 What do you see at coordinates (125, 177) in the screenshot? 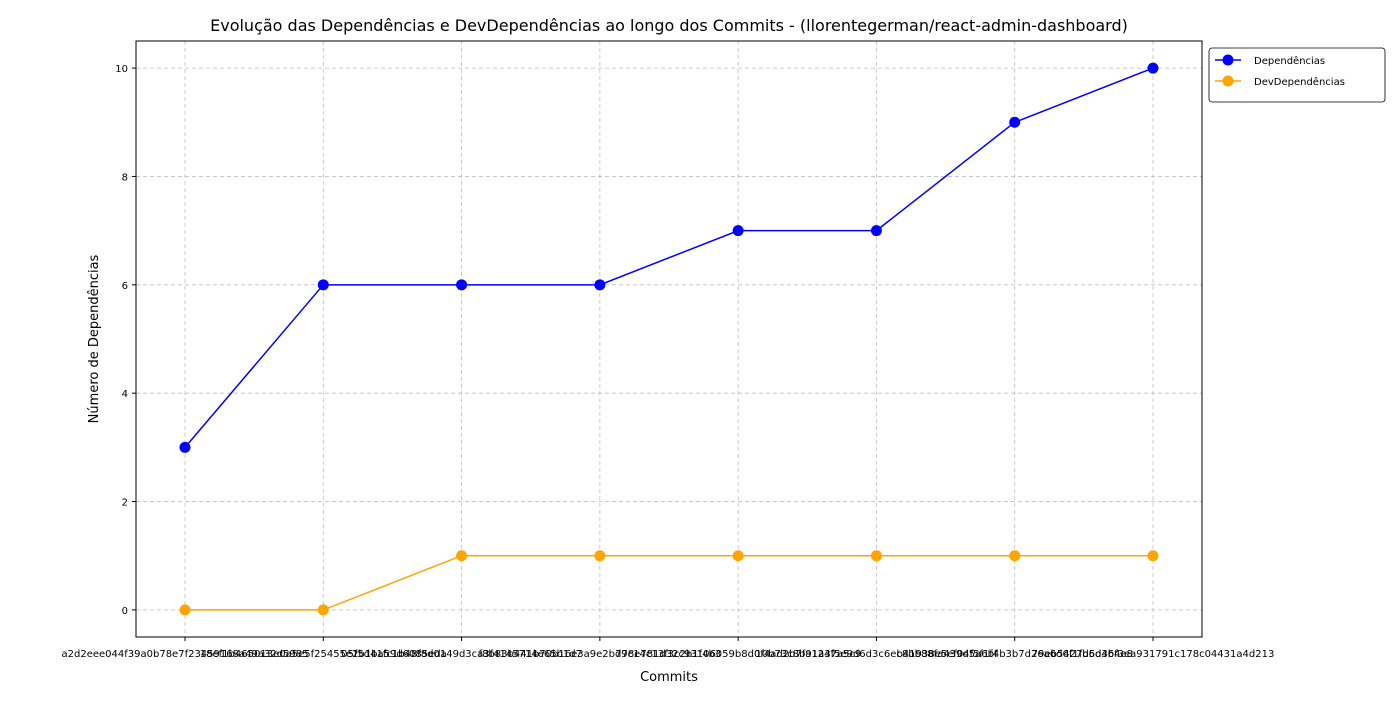
I see `y-tick-label: 8` at bounding box center [125, 177].